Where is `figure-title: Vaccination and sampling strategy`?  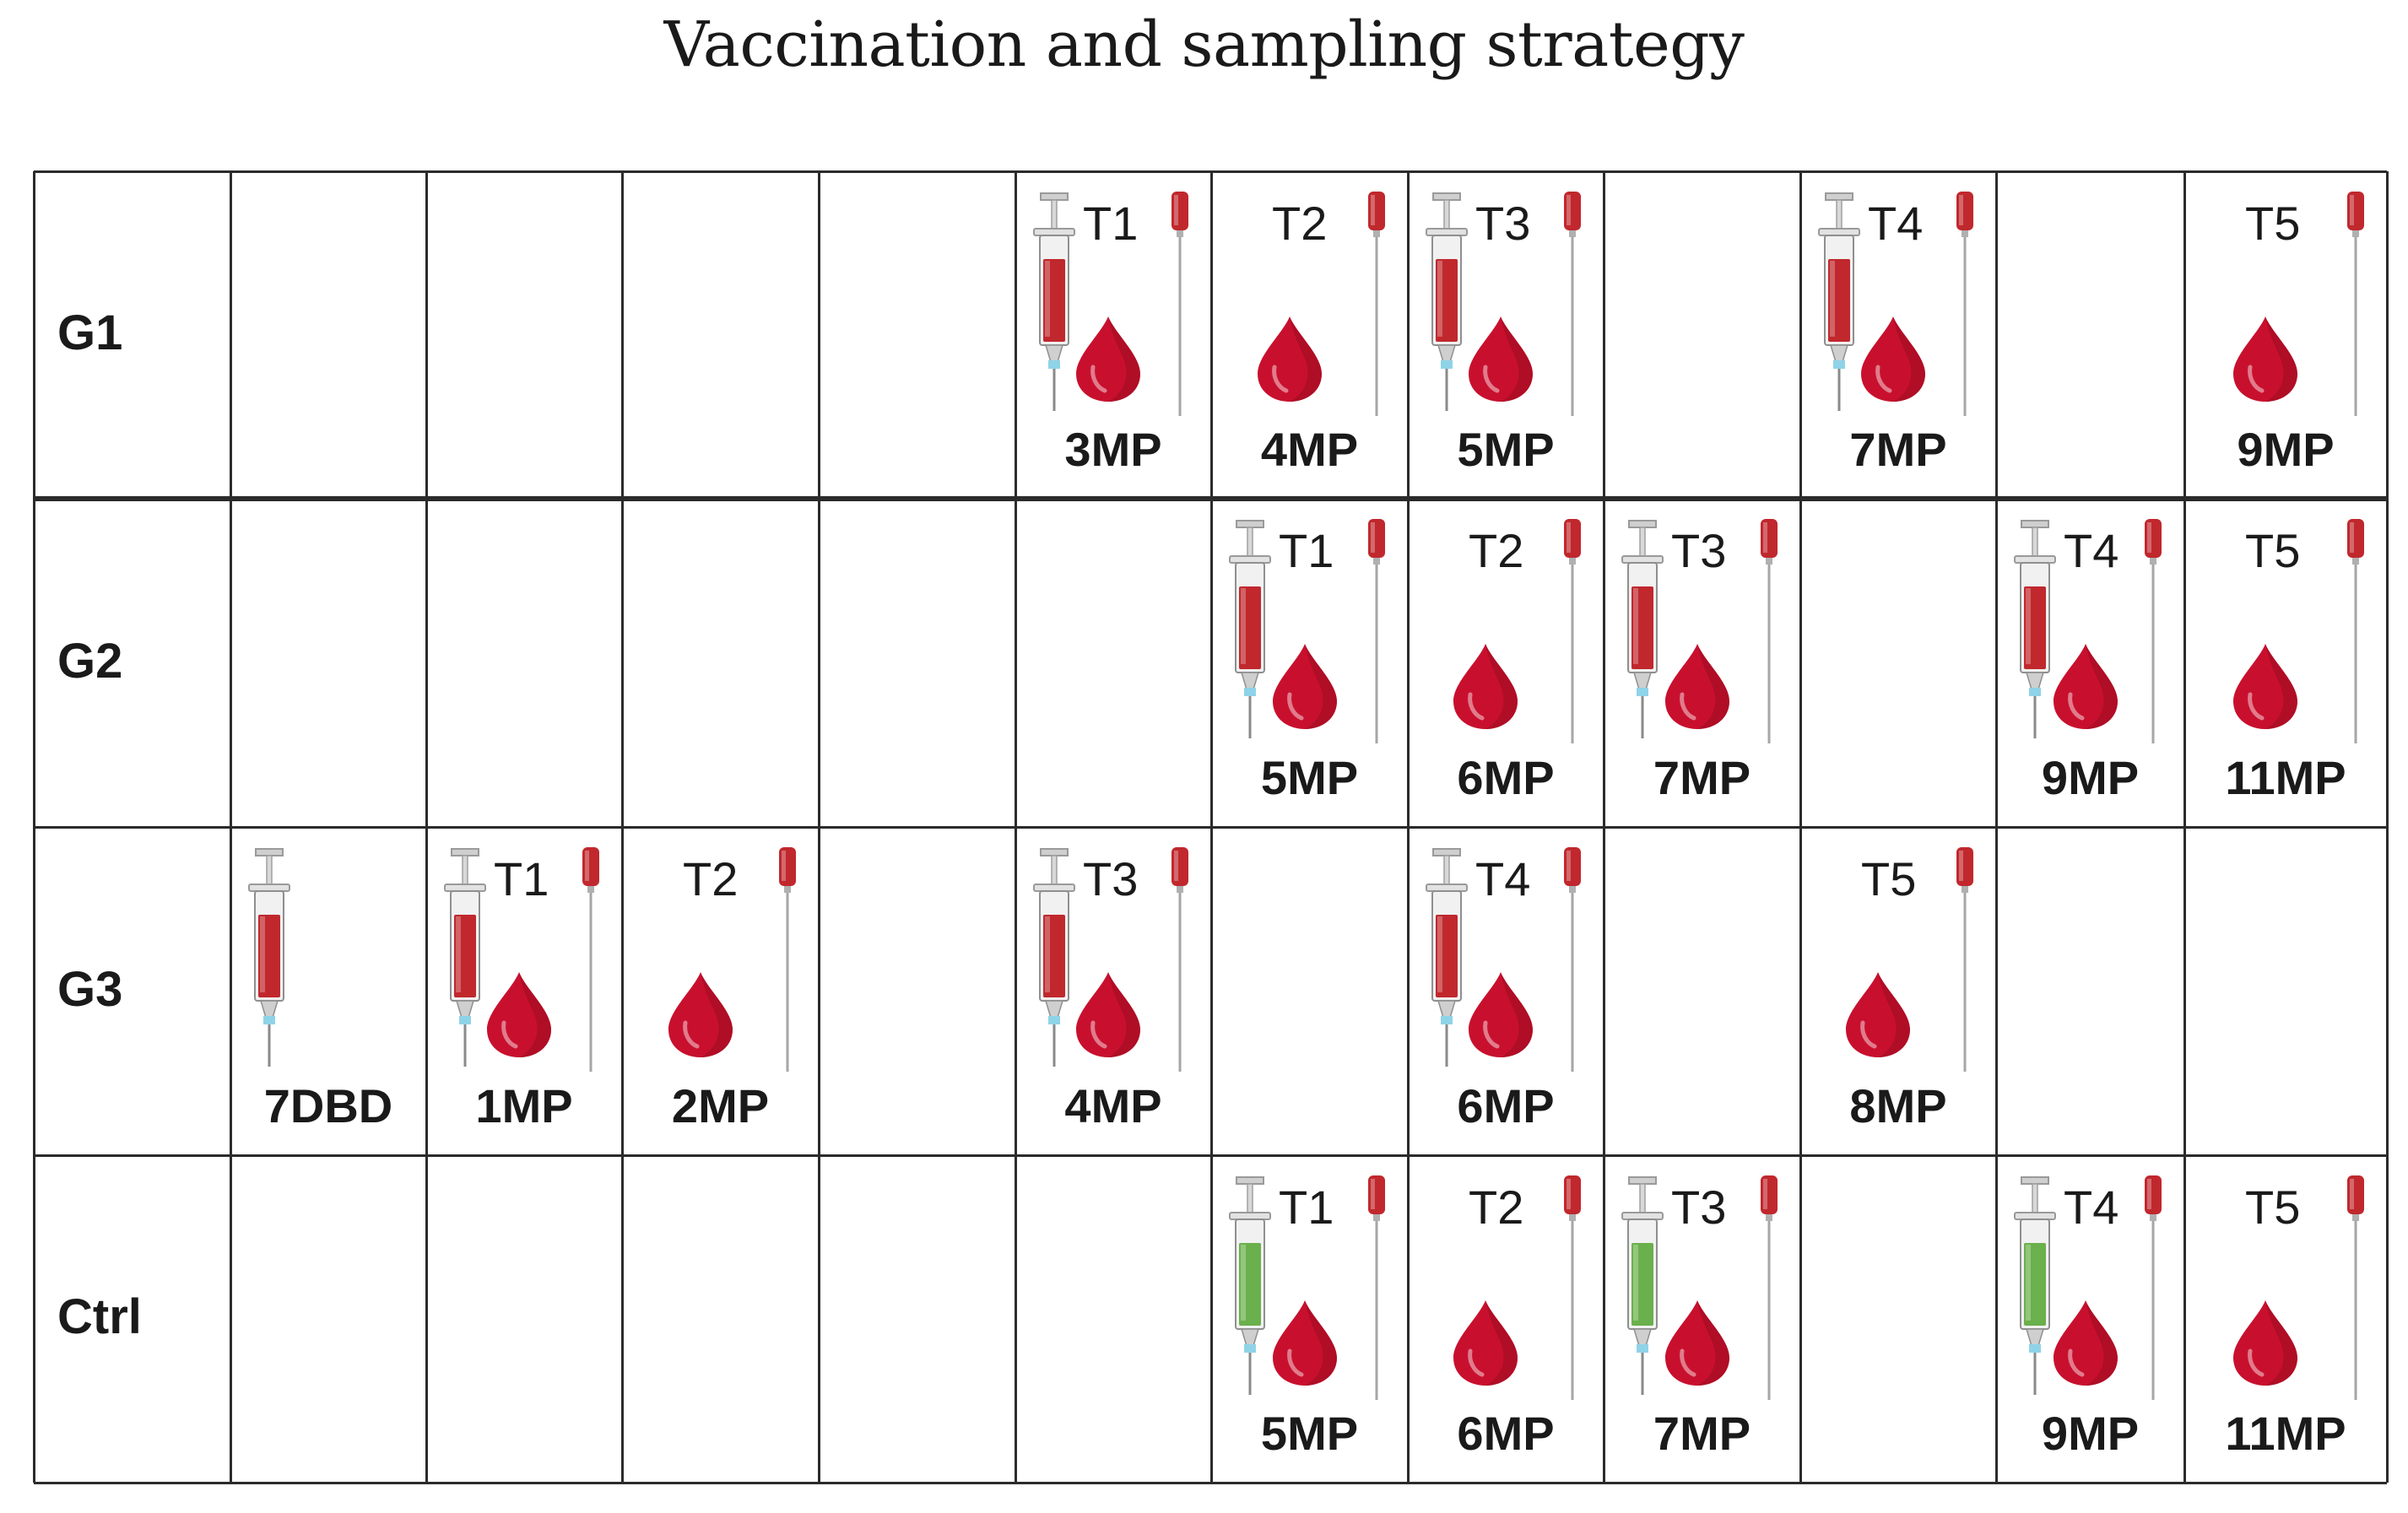 figure-title: Vaccination and sampling strategy is located at coordinates (1204, 44).